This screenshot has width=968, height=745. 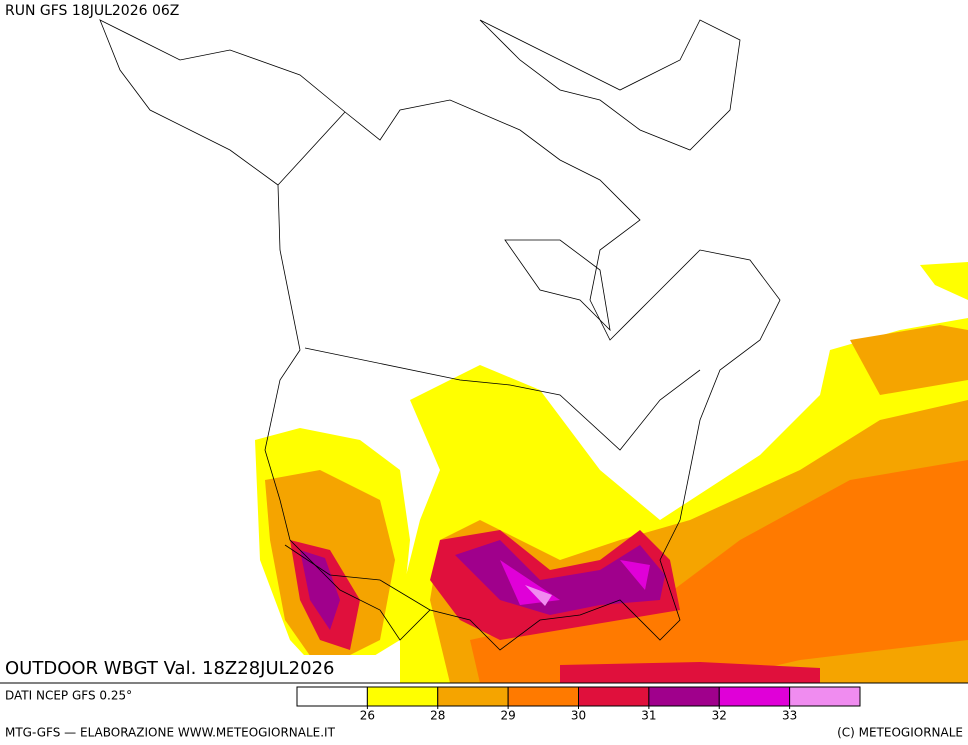 I want to click on legend-tick-label: 31, so click(x=648, y=716).